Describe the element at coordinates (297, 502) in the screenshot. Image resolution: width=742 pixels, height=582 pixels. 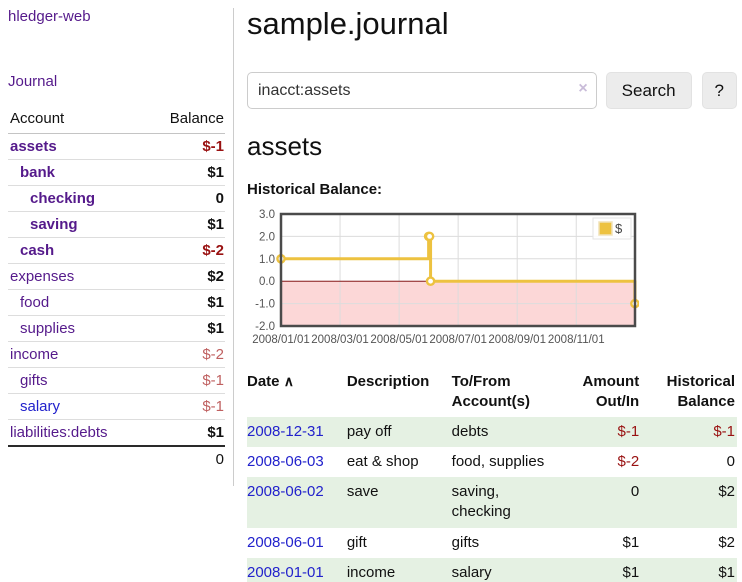
I see `transaction-date-cell: 2008-06-02` at that location.